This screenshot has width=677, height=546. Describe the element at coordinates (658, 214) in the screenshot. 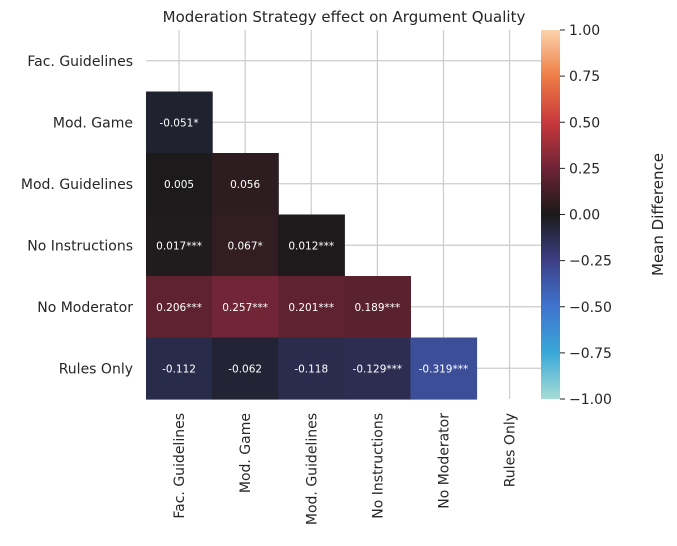

I see `colorbar-label: Mean Difference` at that location.